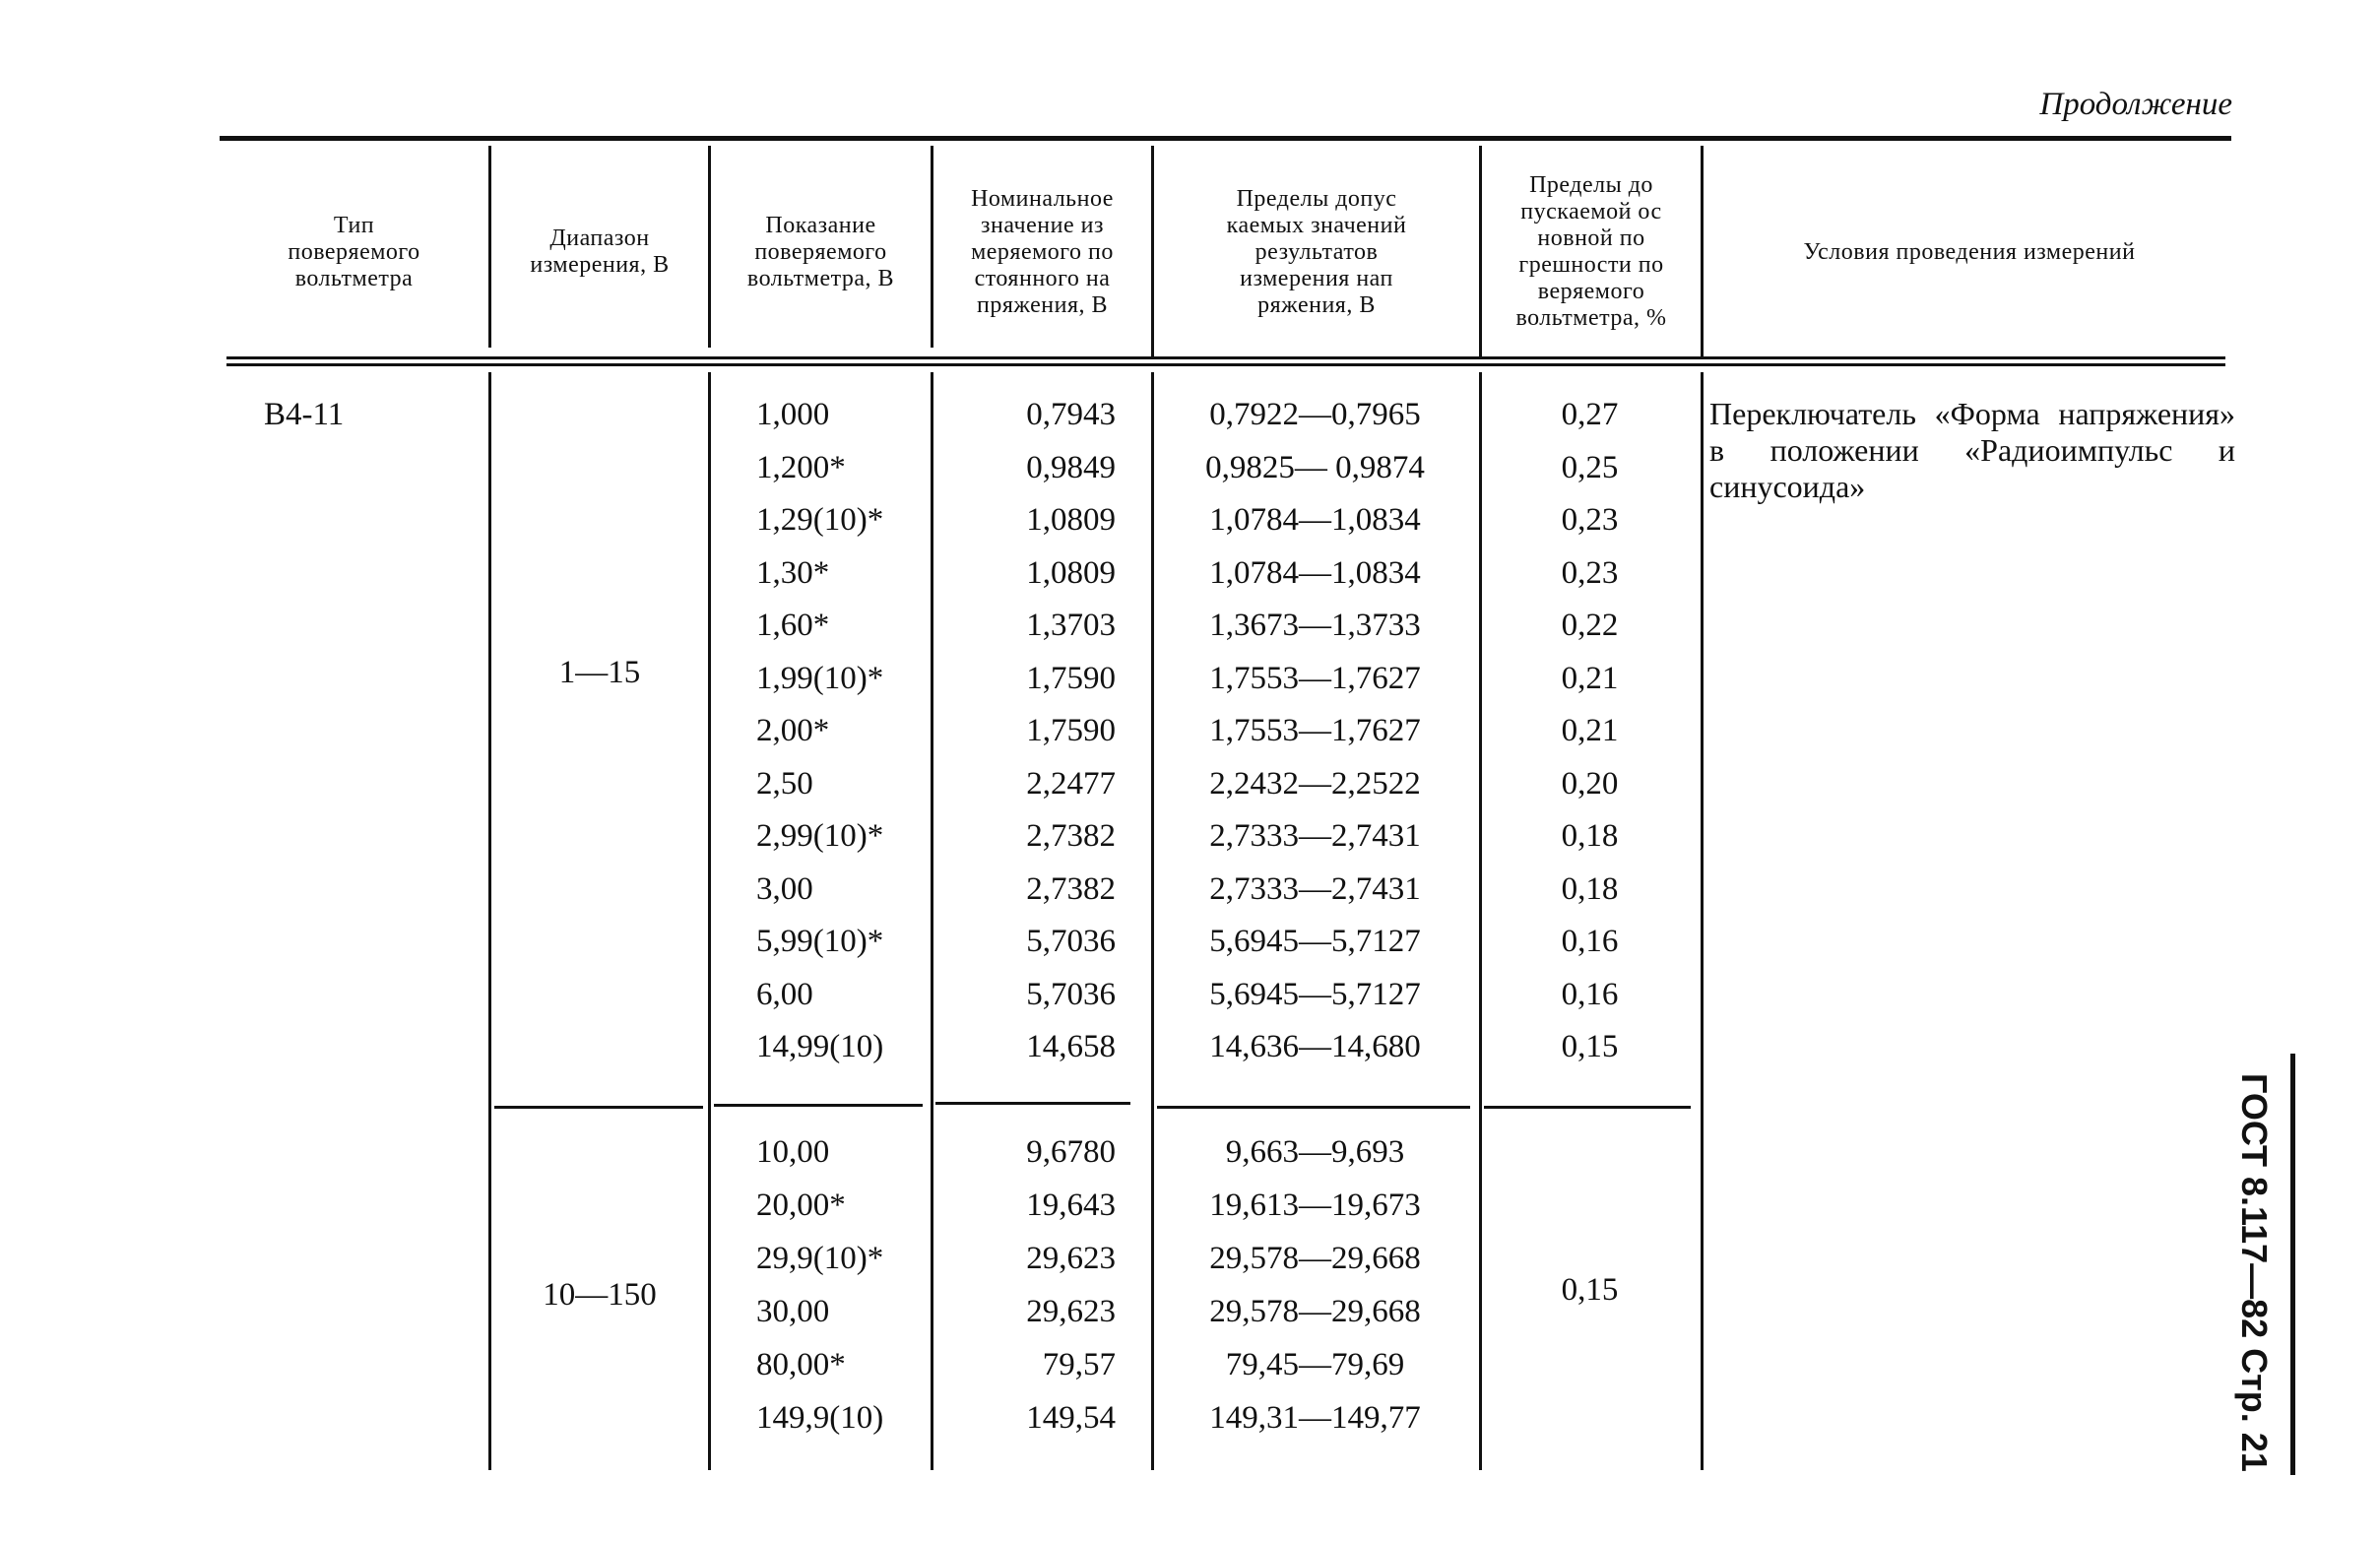 The height and width of the screenshot is (1541, 2380). I want to click on cell-limits: 14,636—14,680, so click(1315, 1046).